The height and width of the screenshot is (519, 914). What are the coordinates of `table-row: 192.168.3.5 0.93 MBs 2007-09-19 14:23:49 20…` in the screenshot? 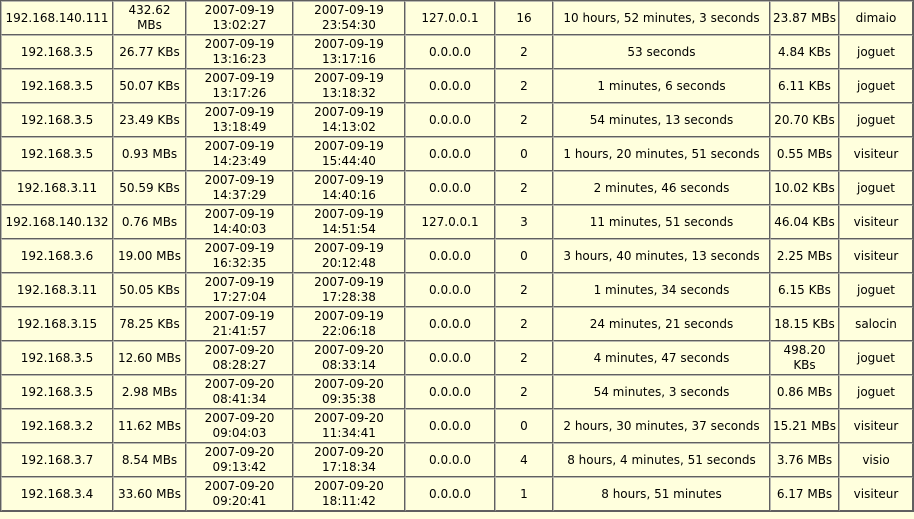 It's located at (457, 154).